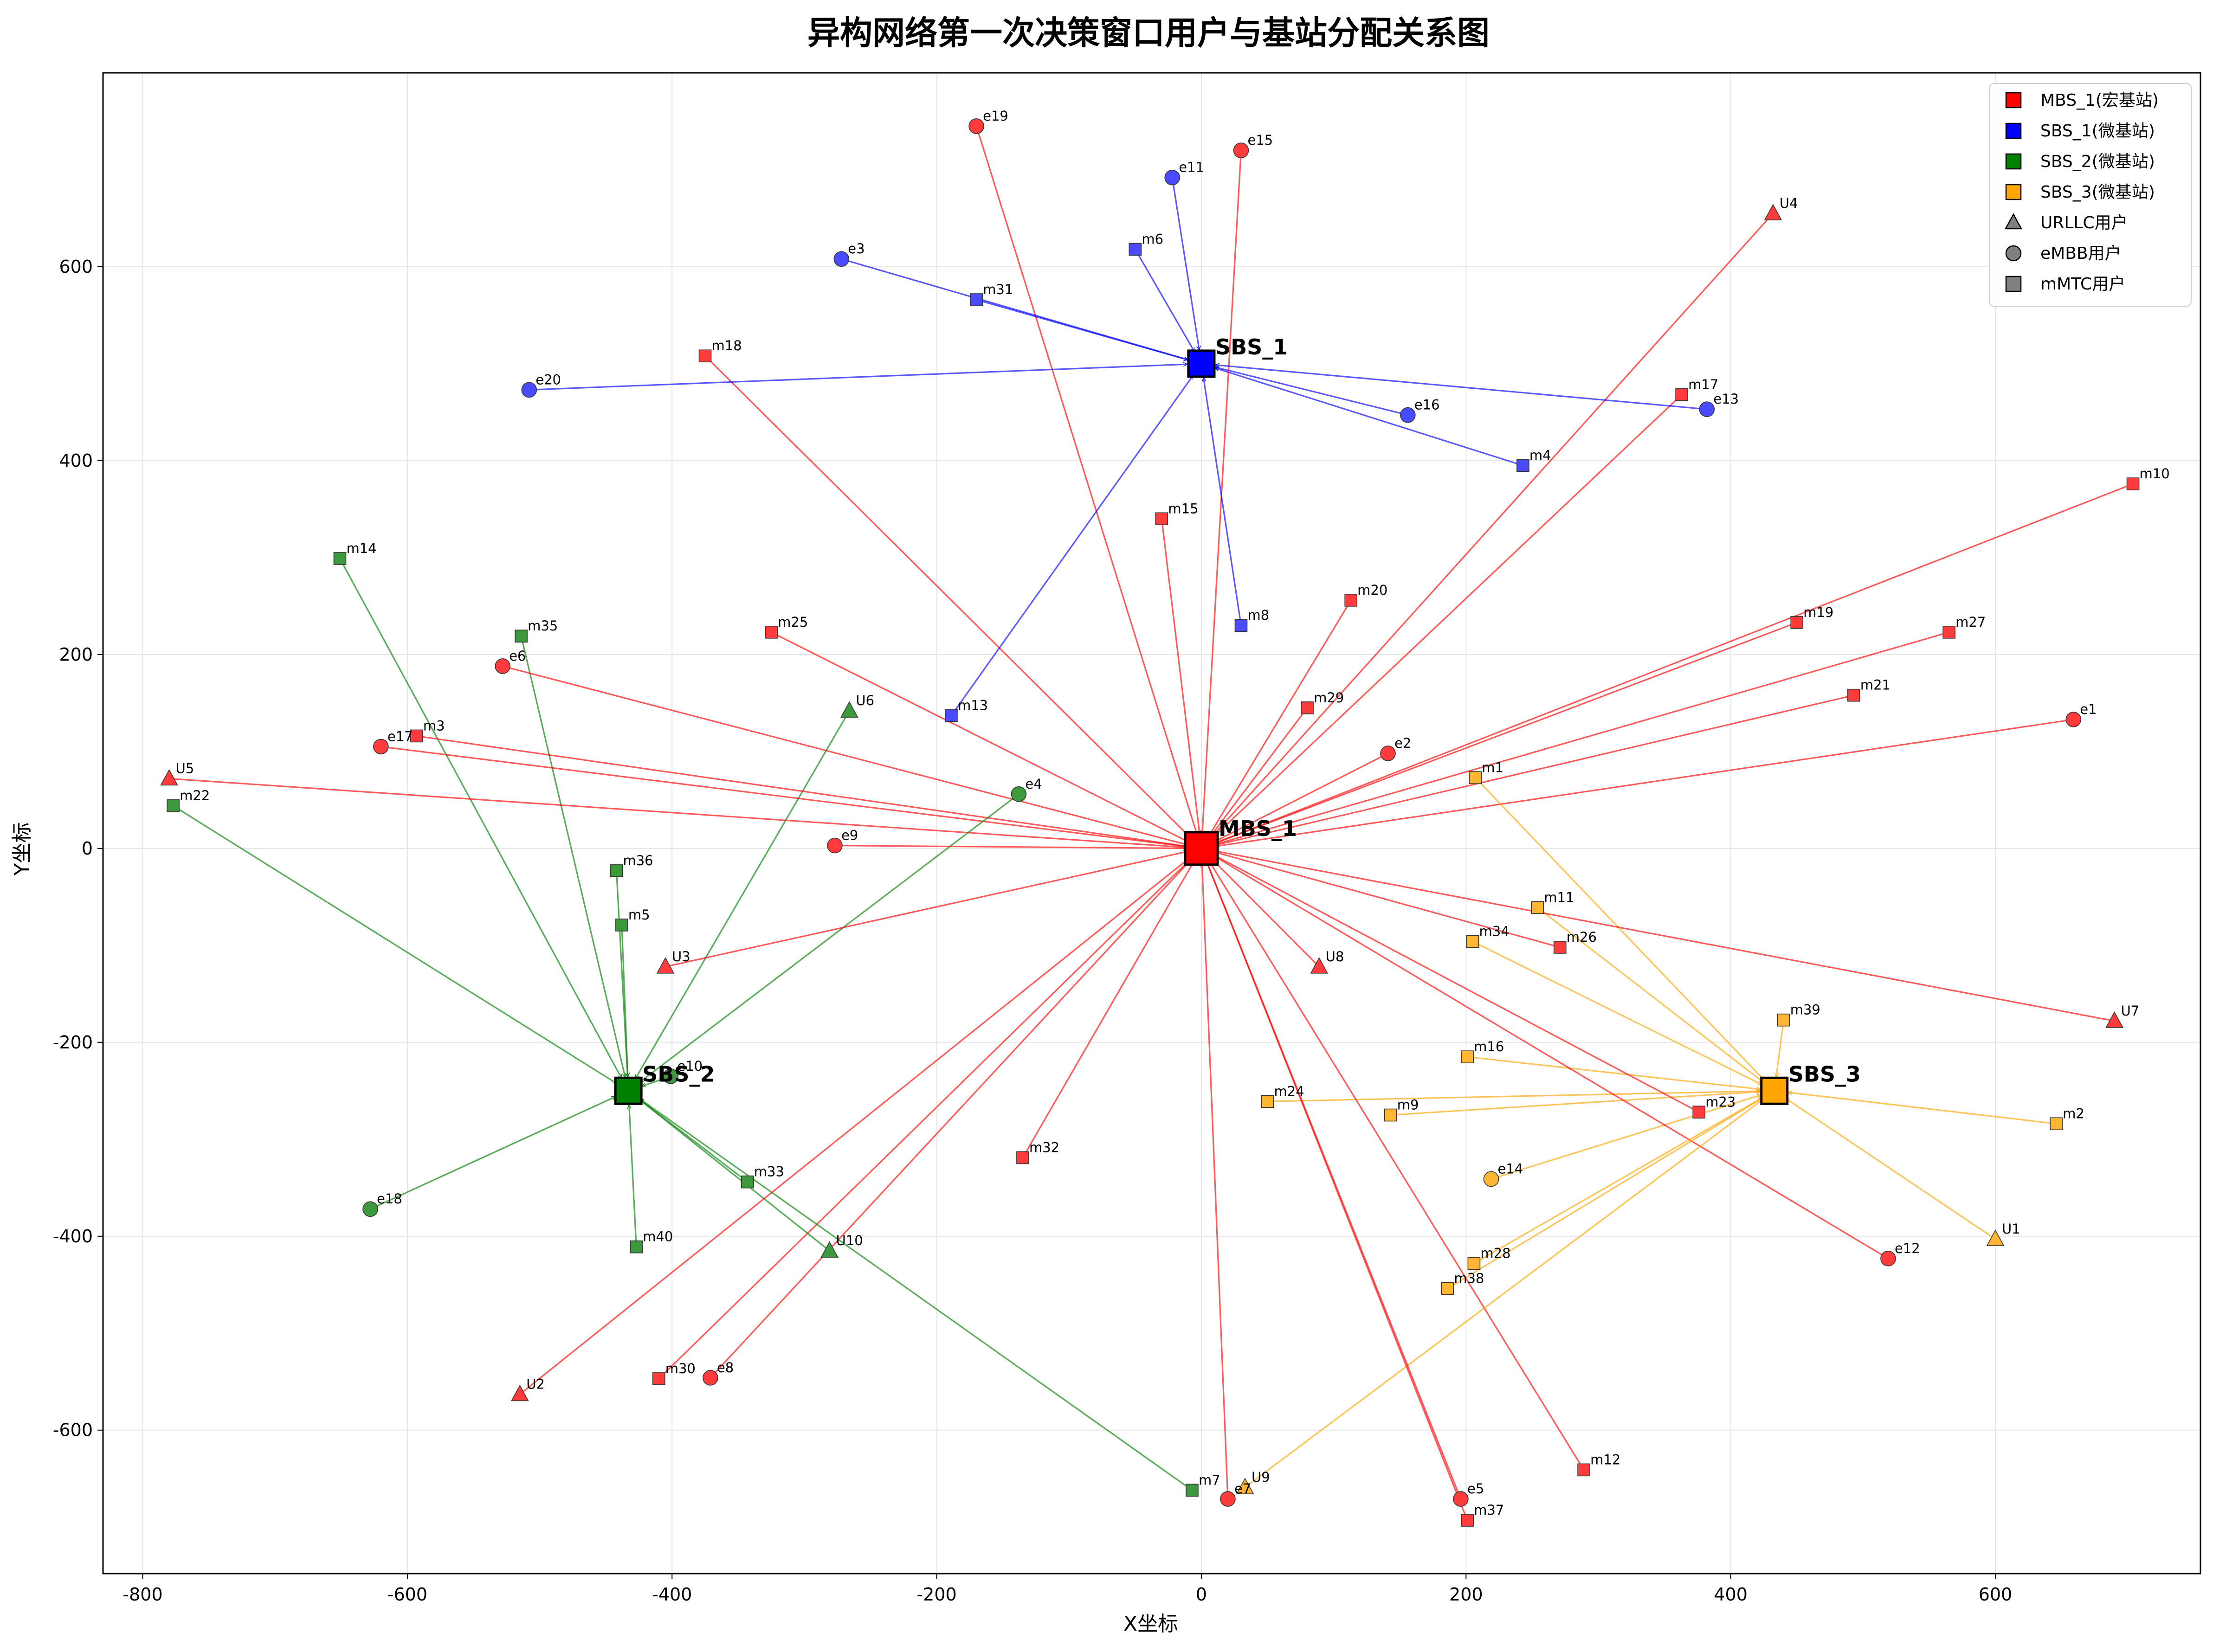  I want to click on assignment-arrow-m10, so click(1674, 663).